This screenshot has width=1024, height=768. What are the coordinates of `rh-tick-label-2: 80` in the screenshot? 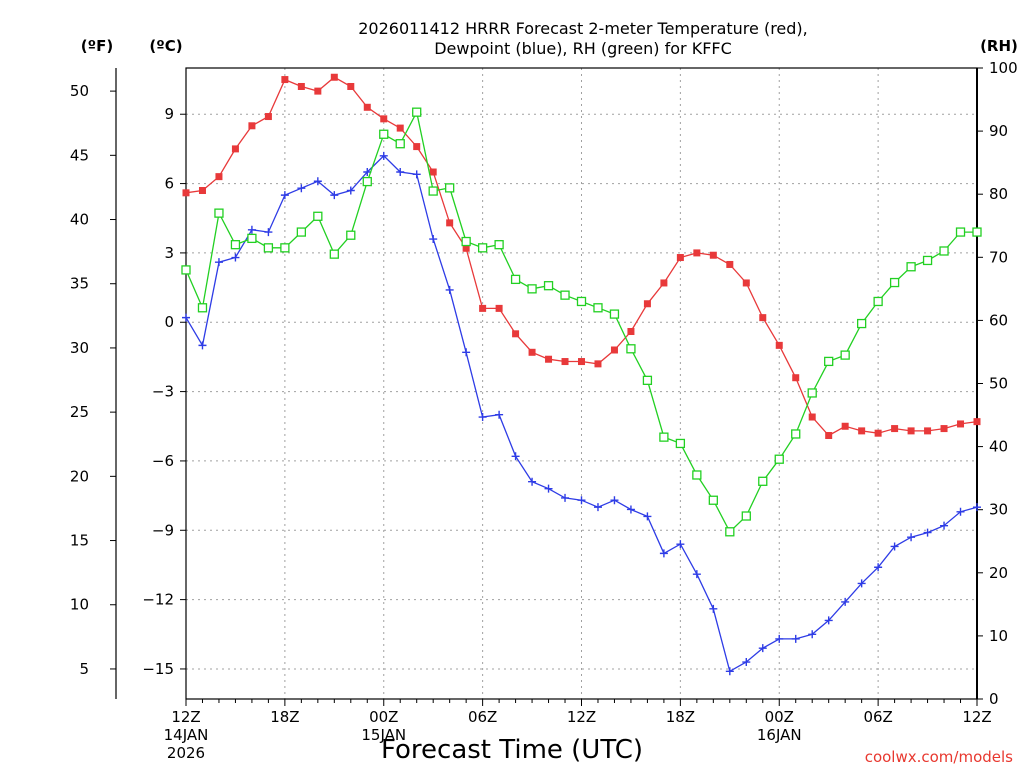 It's located at (998, 194).